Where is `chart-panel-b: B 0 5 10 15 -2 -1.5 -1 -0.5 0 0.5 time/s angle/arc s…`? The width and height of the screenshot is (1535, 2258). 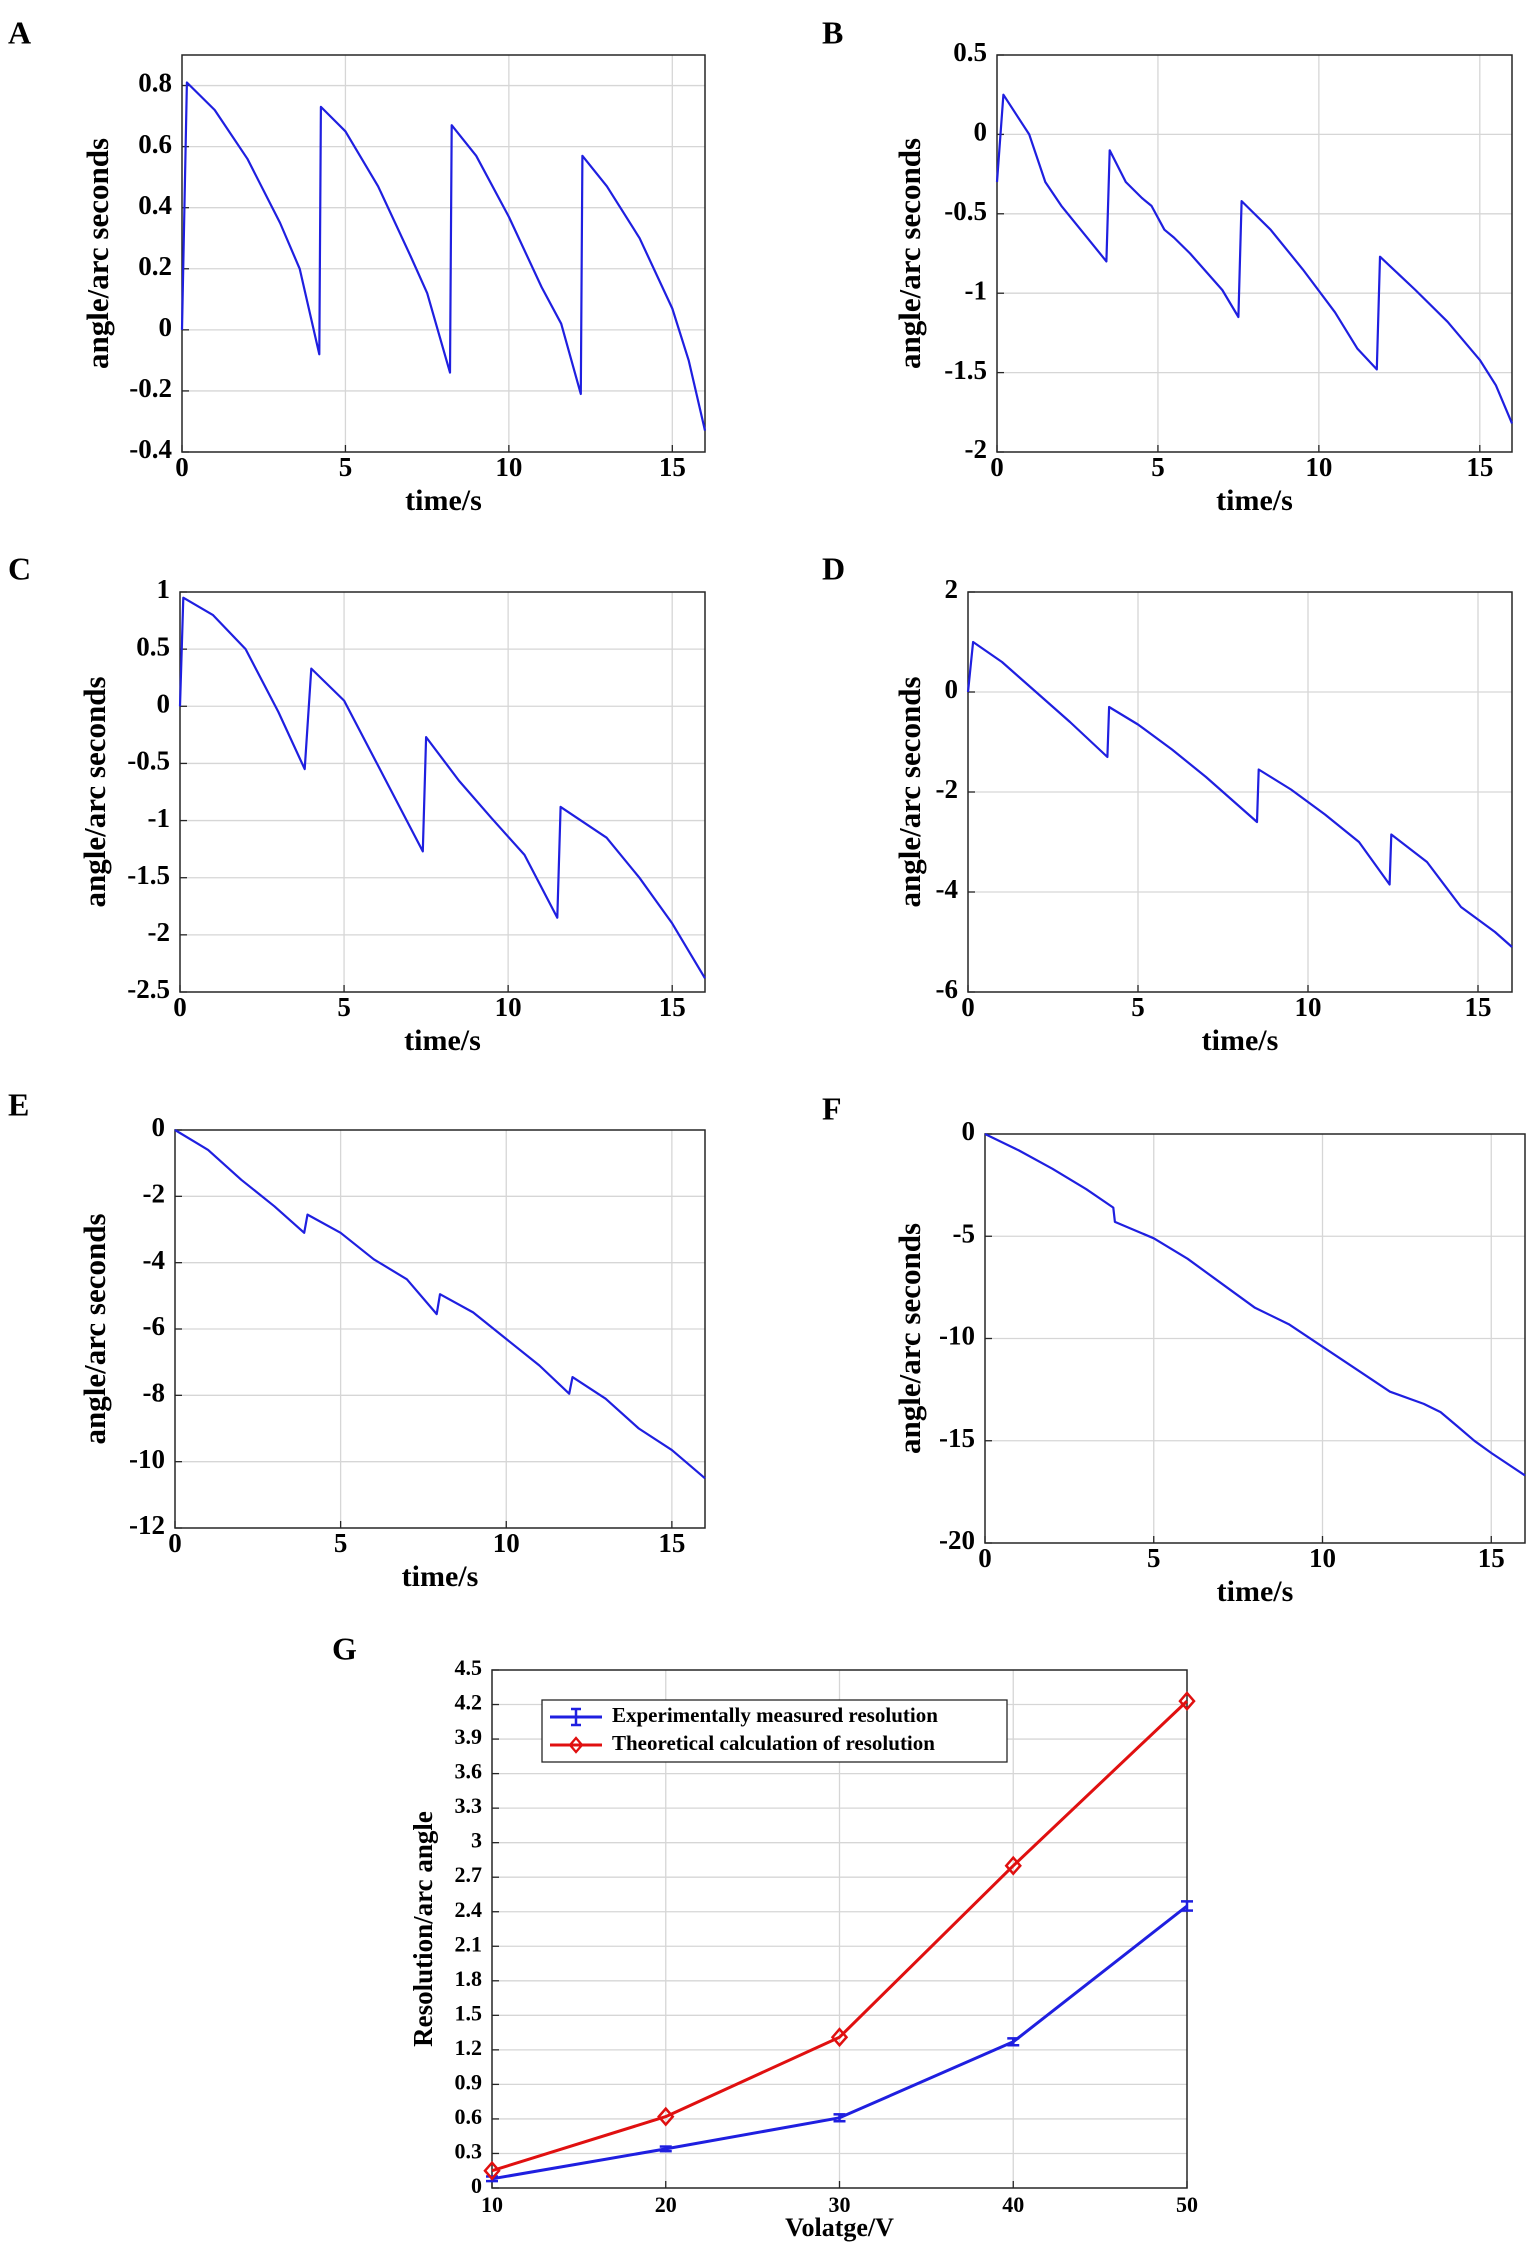 chart-panel-b: B 0 5 10 15 -2 -1.5 -1 -0.5 0 0.5 time/s angle/arc s… is located at coordinates (1168, 265).